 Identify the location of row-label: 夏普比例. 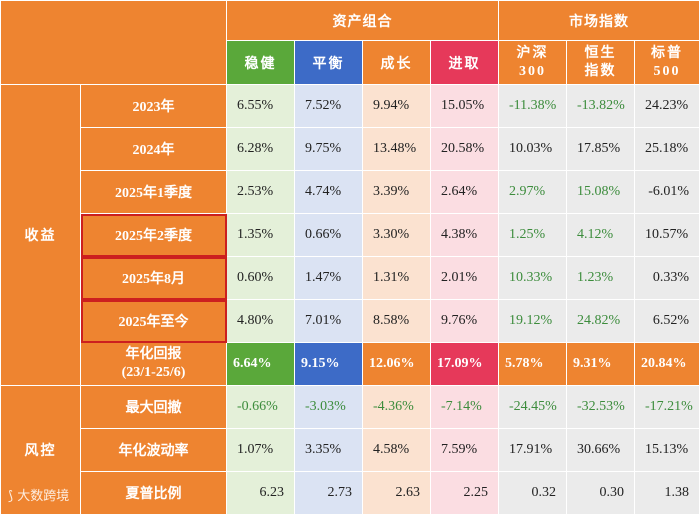
(154, 493).